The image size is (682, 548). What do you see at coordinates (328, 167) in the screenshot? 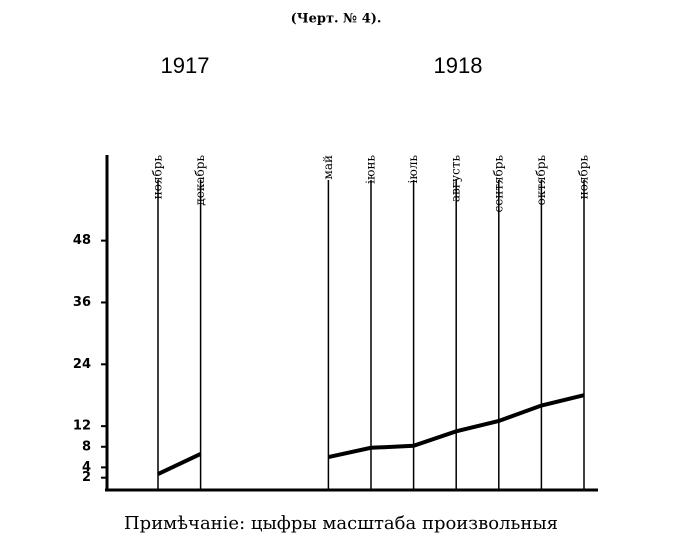
I see `x-tick-label: май` at bounding box center [328, 167].